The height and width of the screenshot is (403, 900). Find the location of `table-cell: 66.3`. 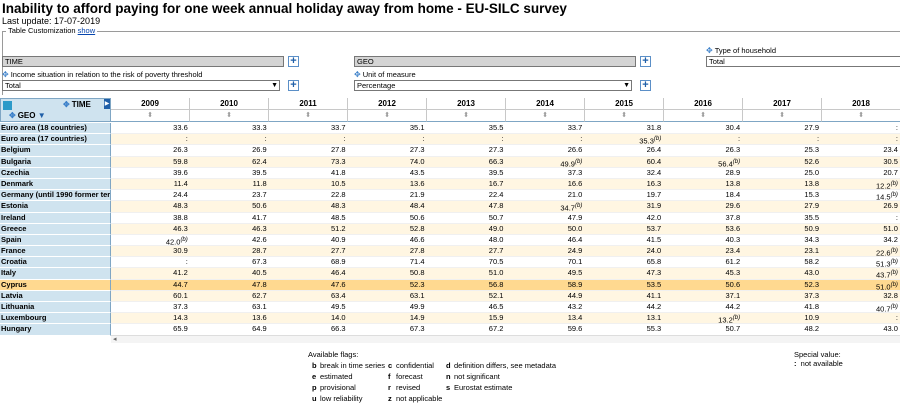

table-cell: 66.3 is located at coordinates (466, 162).